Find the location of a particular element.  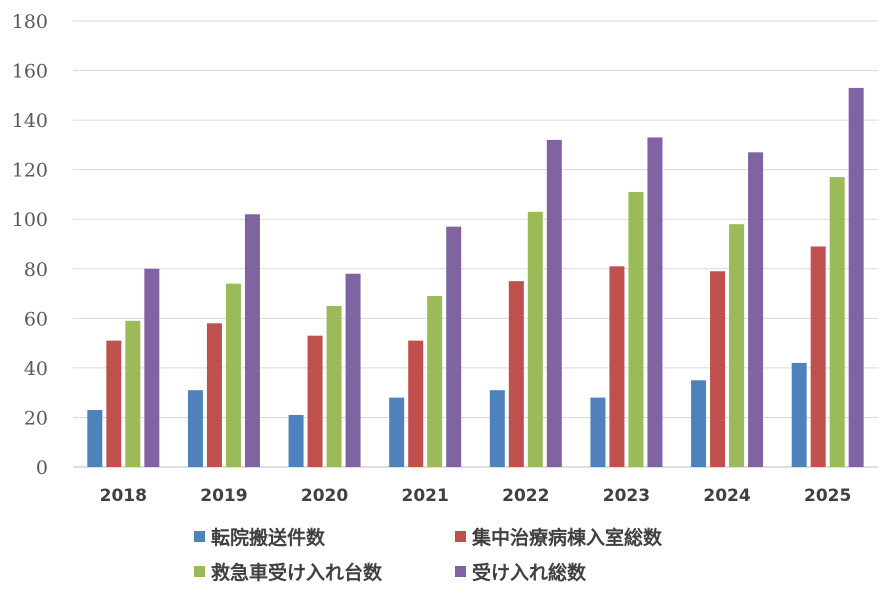

y-tick-label: 140 is located at coordinates (30, 121).